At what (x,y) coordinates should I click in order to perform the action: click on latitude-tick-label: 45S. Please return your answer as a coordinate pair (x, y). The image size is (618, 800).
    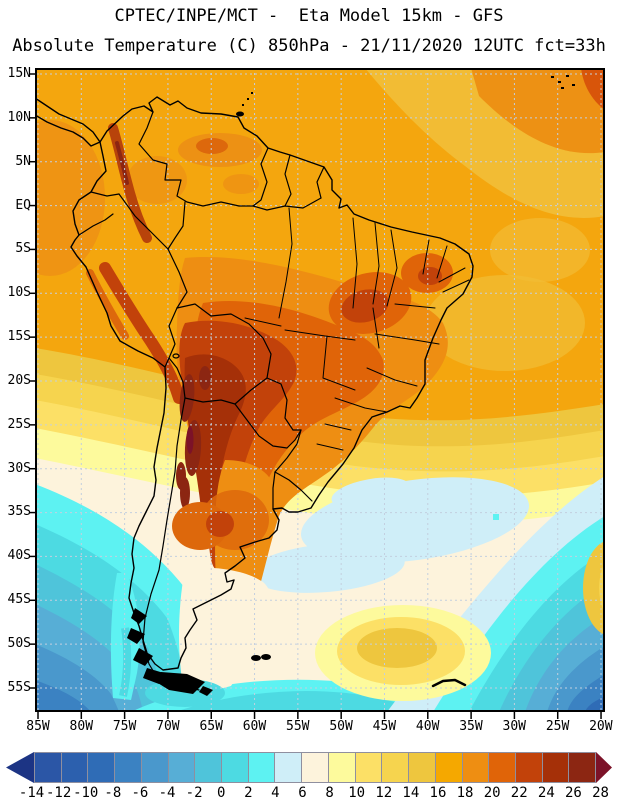
    Looking at the image, I should click on (19, 600).